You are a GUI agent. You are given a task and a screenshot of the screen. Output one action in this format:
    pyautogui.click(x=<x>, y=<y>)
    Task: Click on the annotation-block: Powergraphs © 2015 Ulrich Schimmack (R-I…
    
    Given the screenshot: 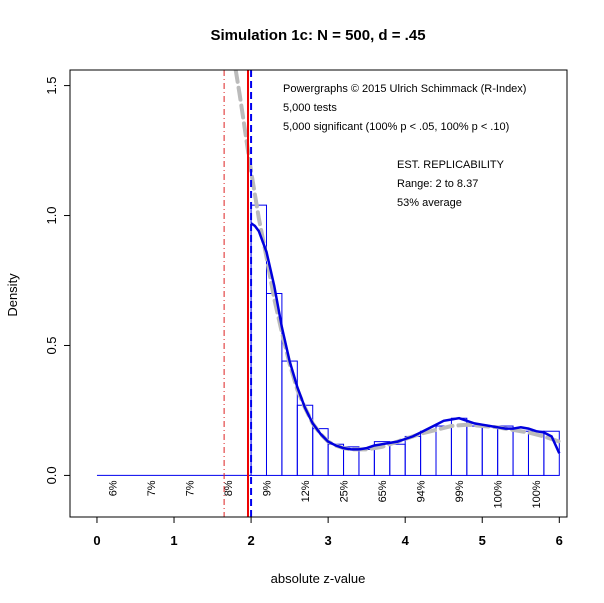 What is the action you would take?
    pyautogui.click(x=404, y=146)
    